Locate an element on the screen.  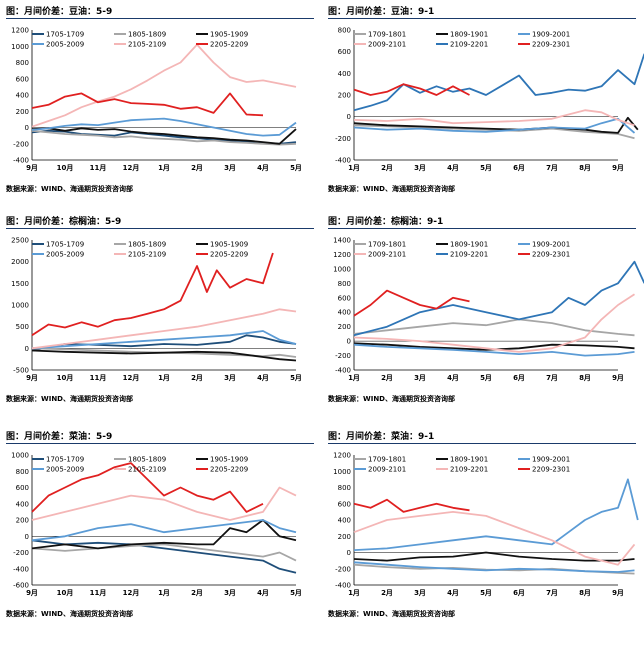
y-tick-label: 1400 is located at coordinates (342, 241).